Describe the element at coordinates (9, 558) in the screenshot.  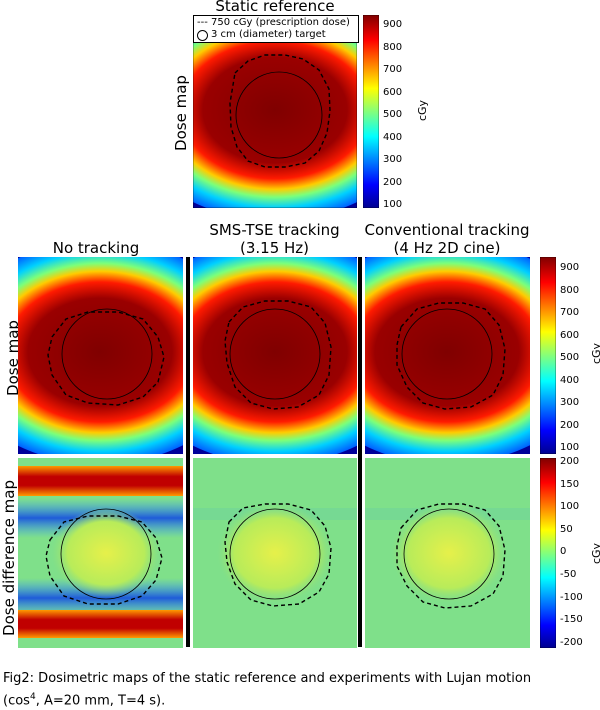
I see `row-label-difference: Dose difference map` at that location.